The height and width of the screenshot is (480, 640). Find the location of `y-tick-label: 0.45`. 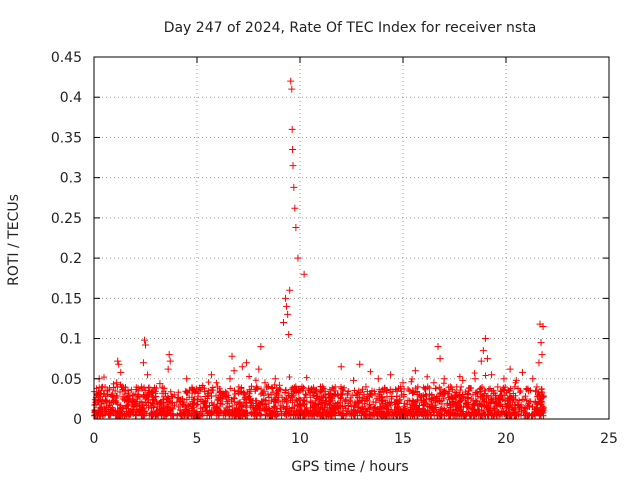

y-tick-label: 0.45 is located at coordinates (66, 58).